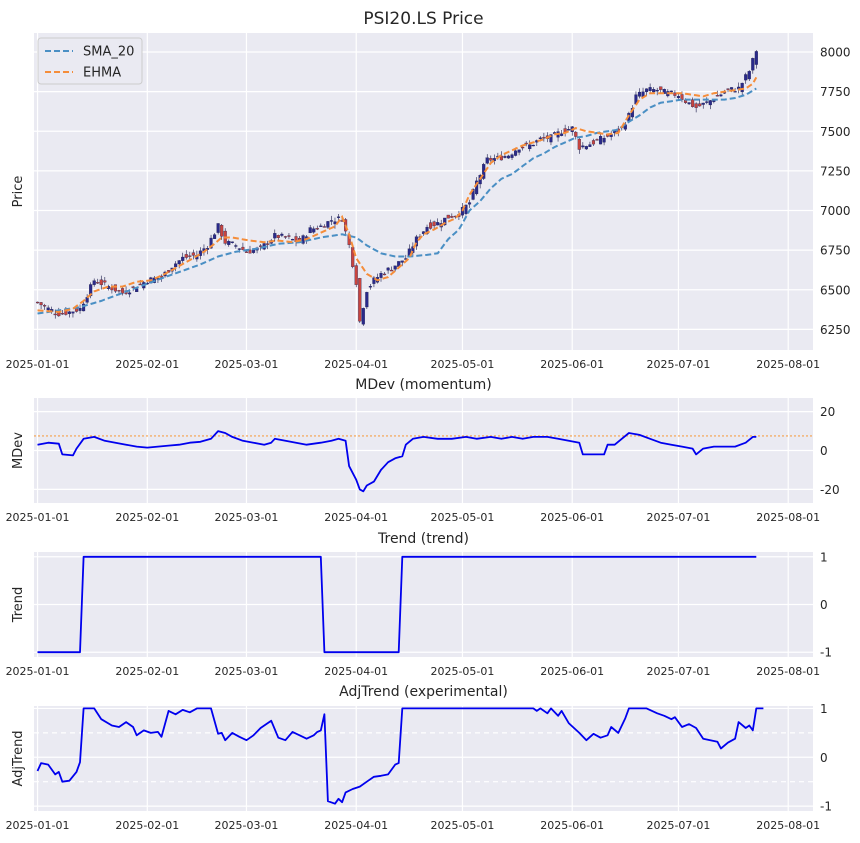 This screenshot has width=860, height=843. I want to click on x-tick-label: 2025-05-01, so click(462, 517).